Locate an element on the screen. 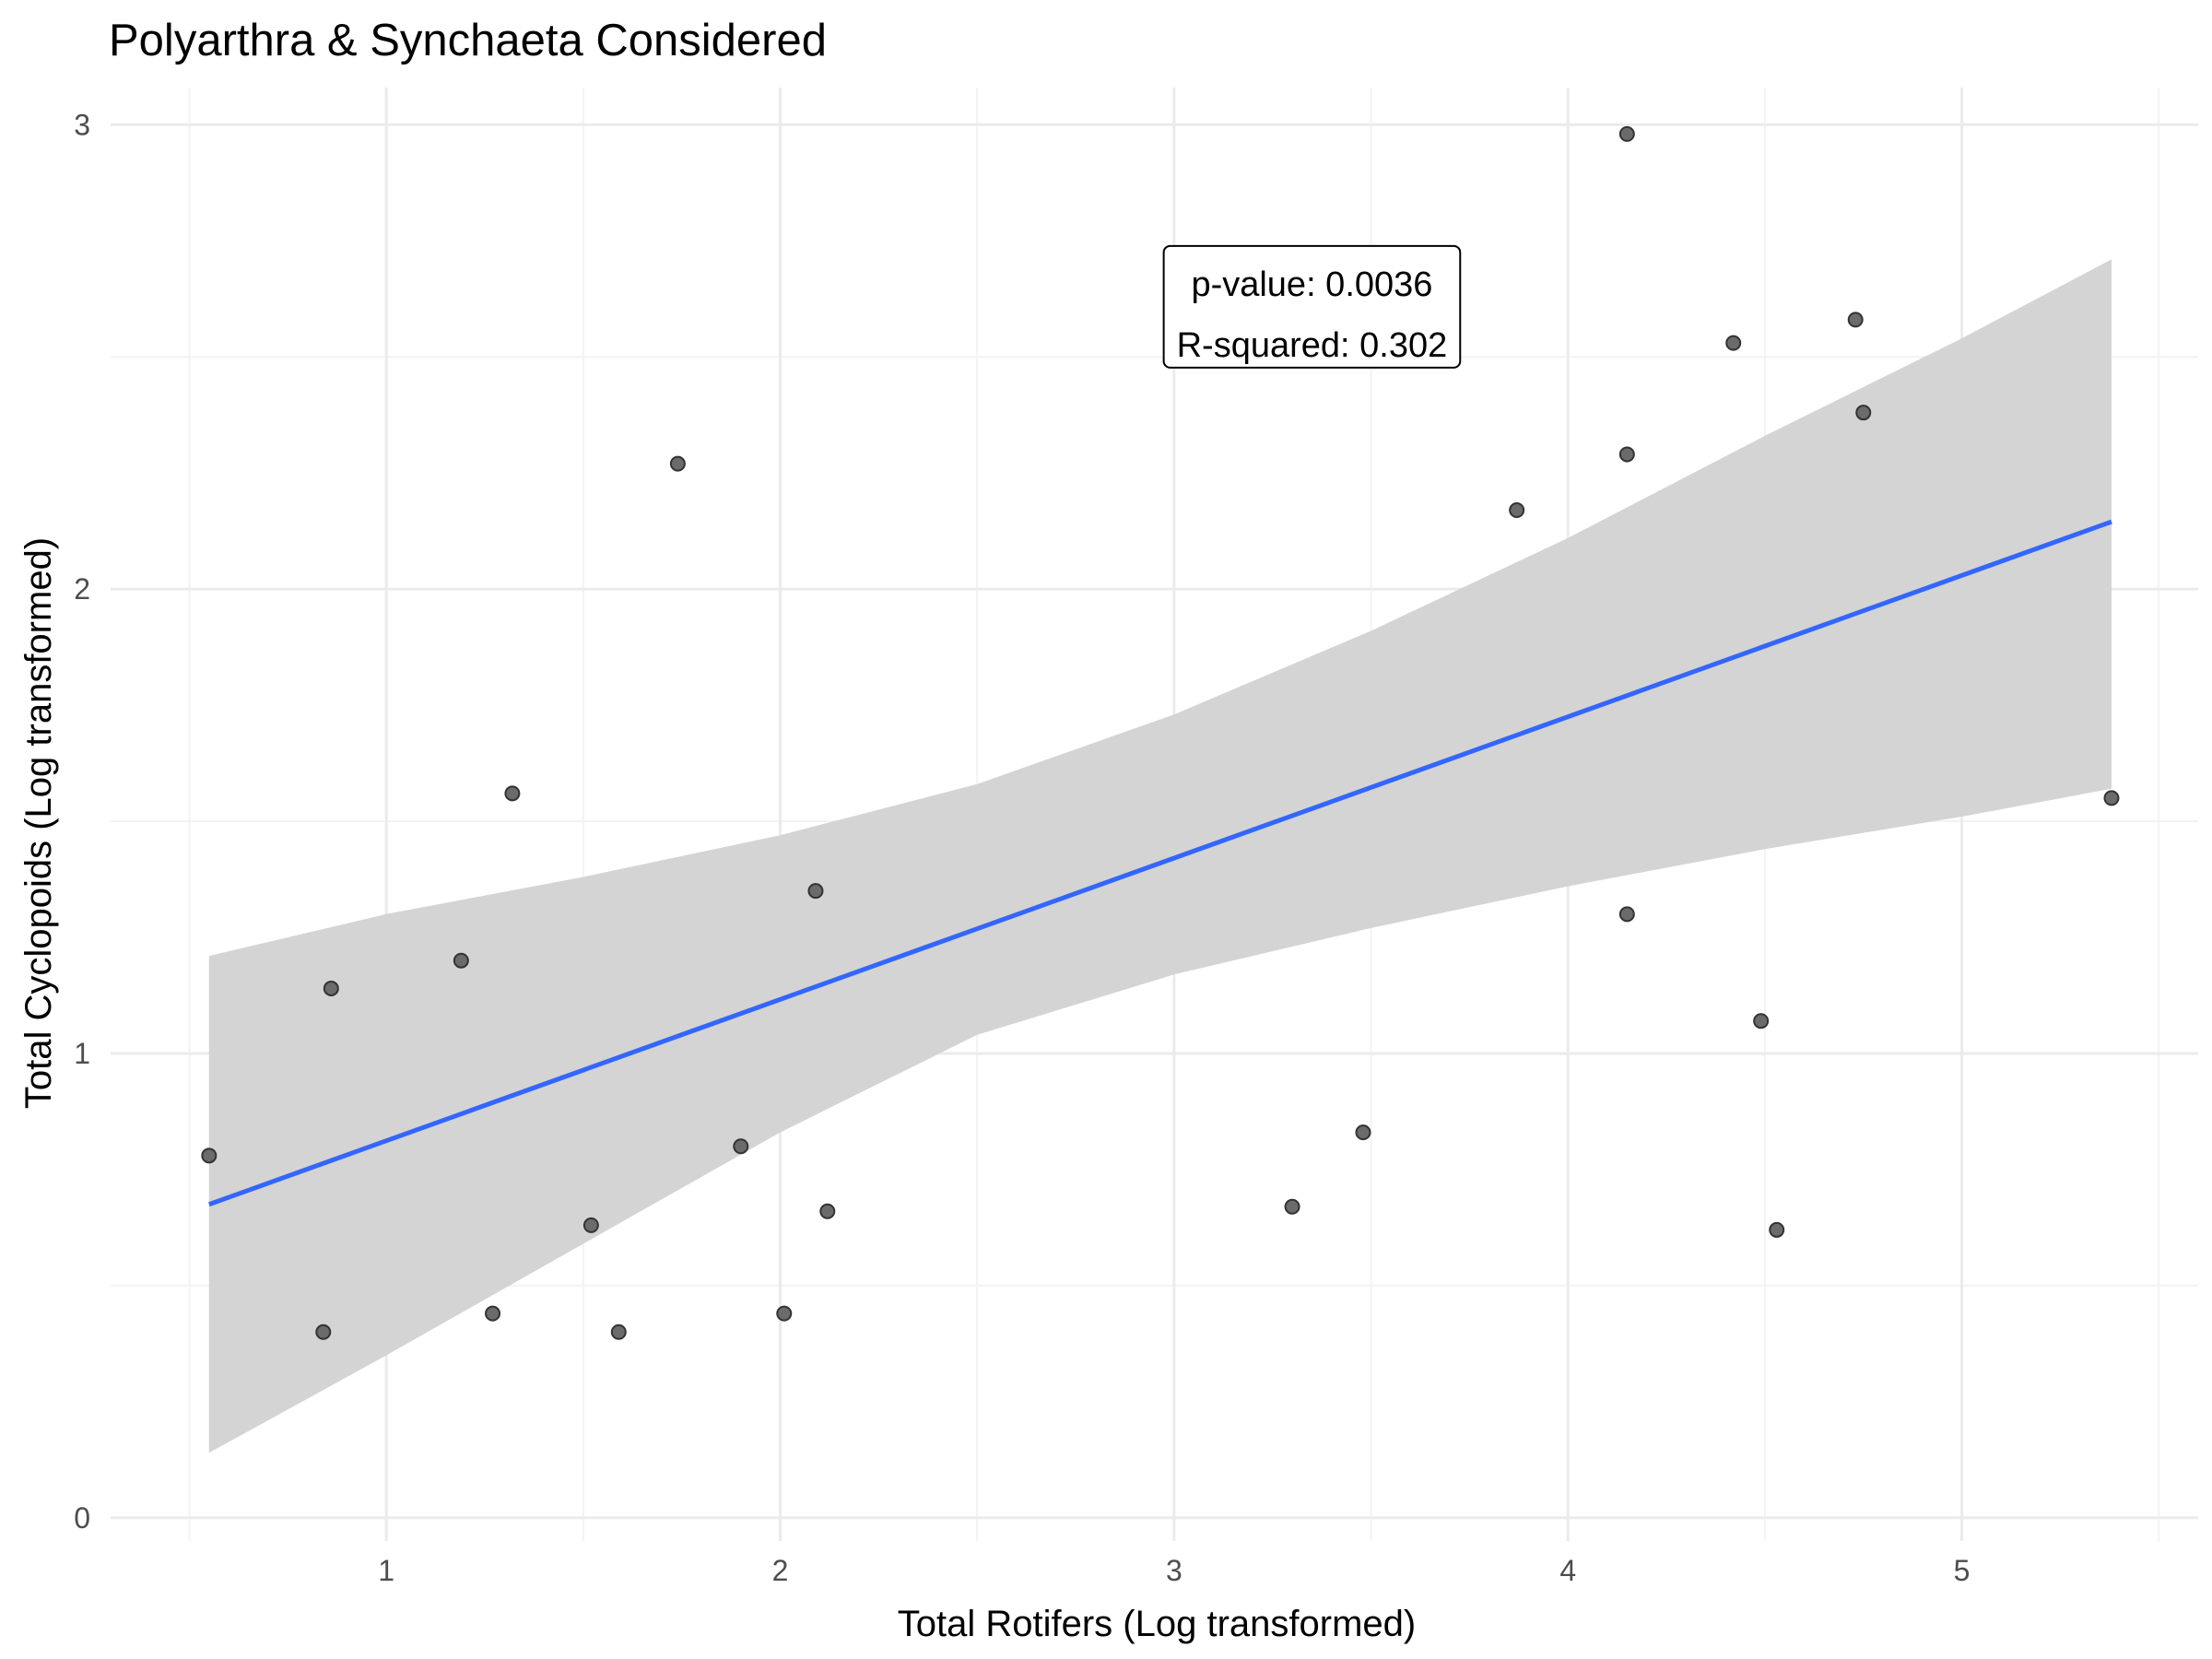 The width and height of the screenshot is (2212, 1659). x-tick-labels: 1 2 3 4 5 is located at coordinates (1174, 1570).